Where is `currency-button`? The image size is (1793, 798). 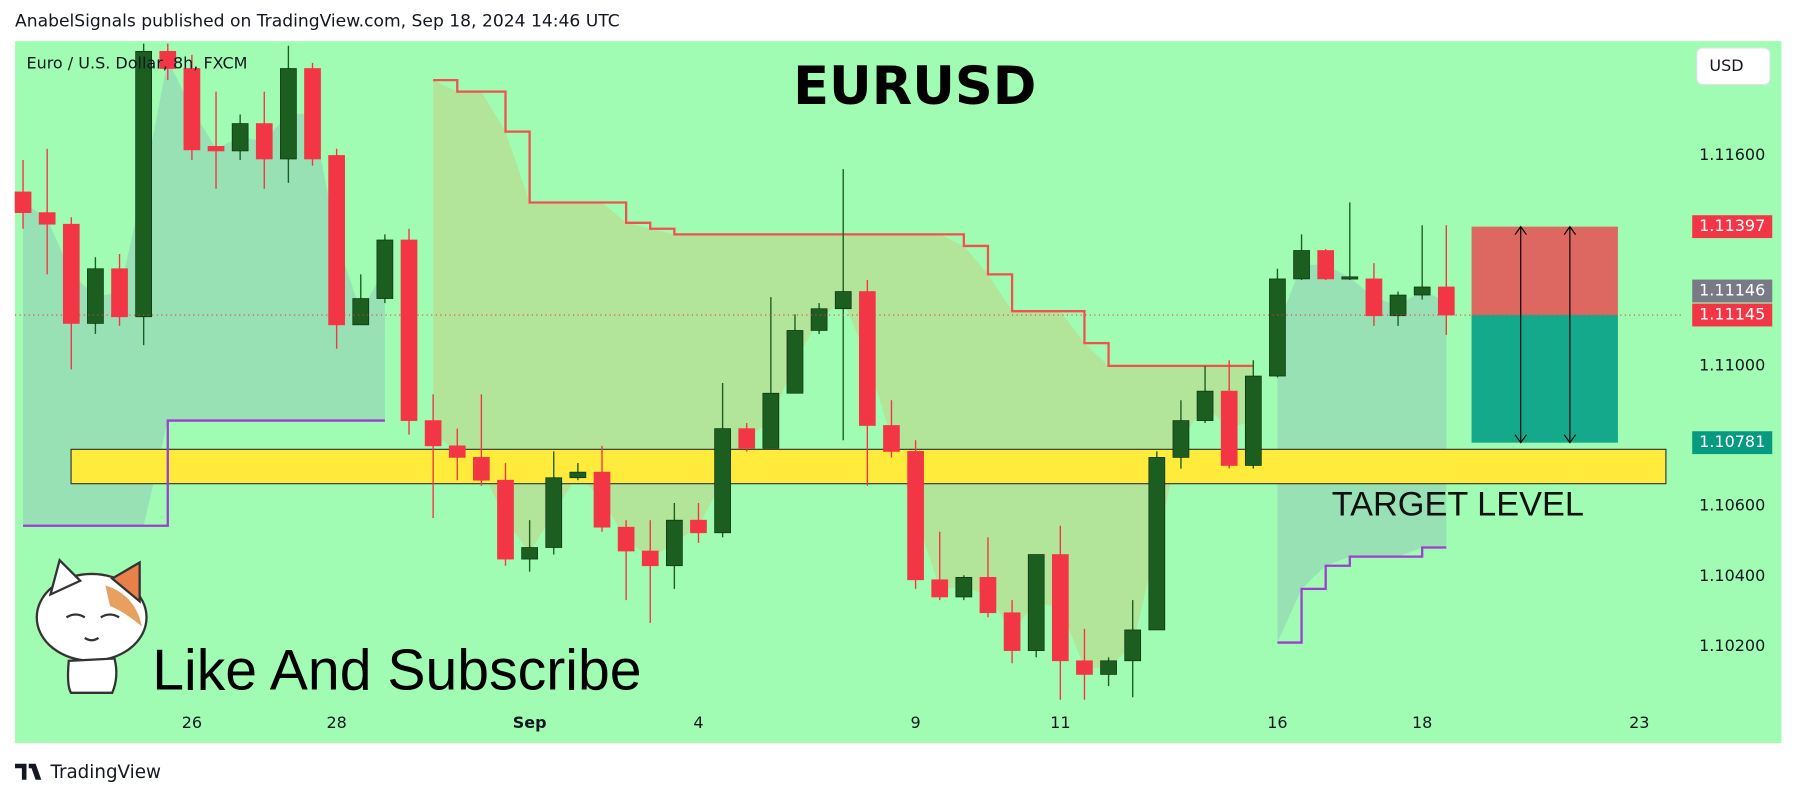
currency-button is located at coordinates (1733, 66).